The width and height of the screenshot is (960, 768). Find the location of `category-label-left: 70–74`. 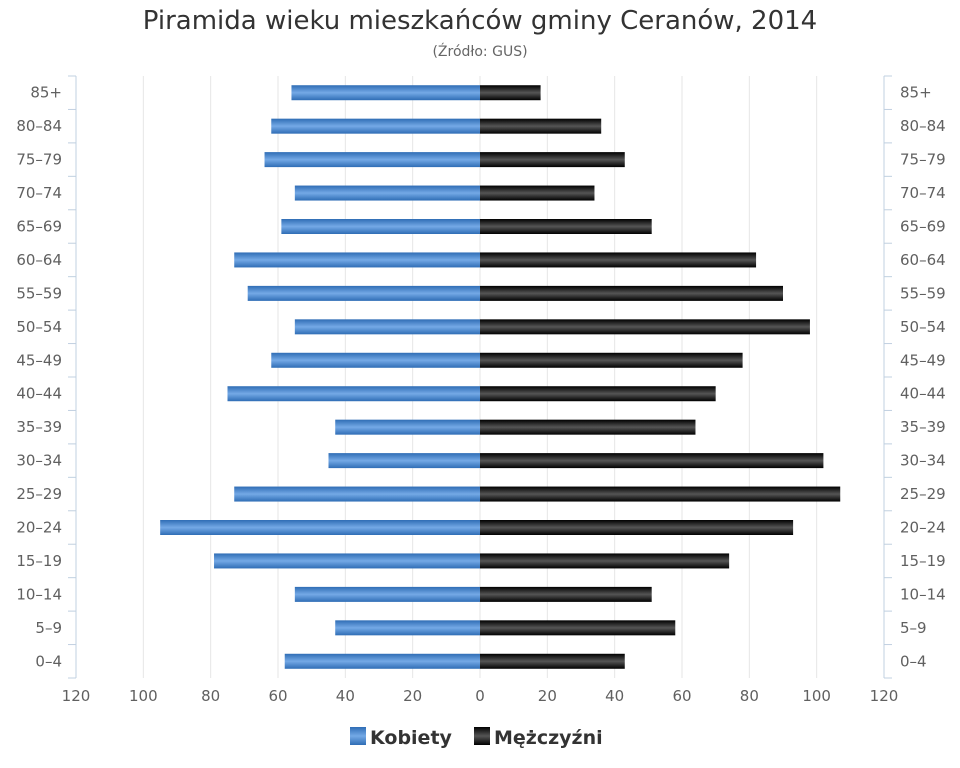

category-label-left: 70–74 is located at coordinates (39, 193).